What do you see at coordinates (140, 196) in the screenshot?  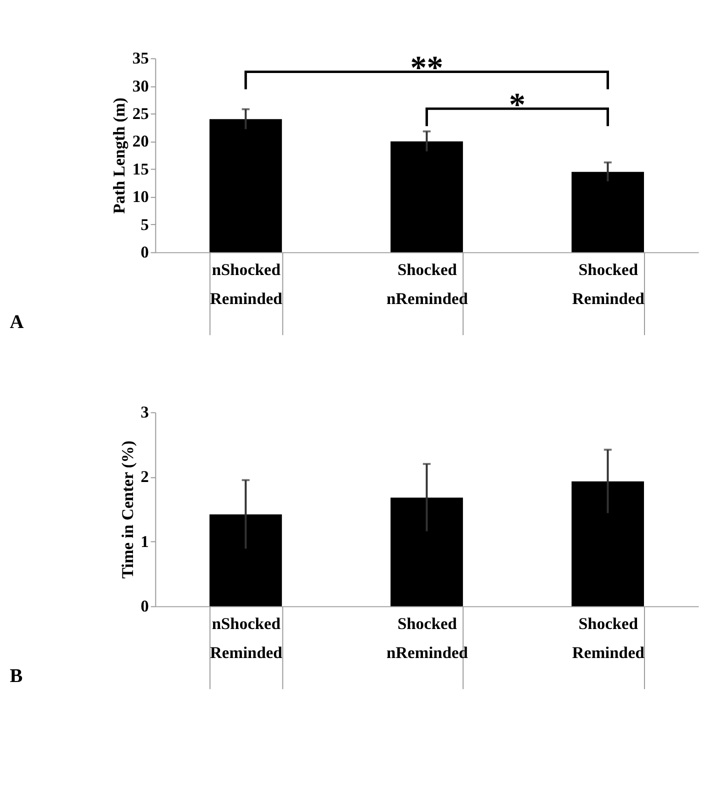 I see `y-tick-label: 10` at bounding box center [140, 196].